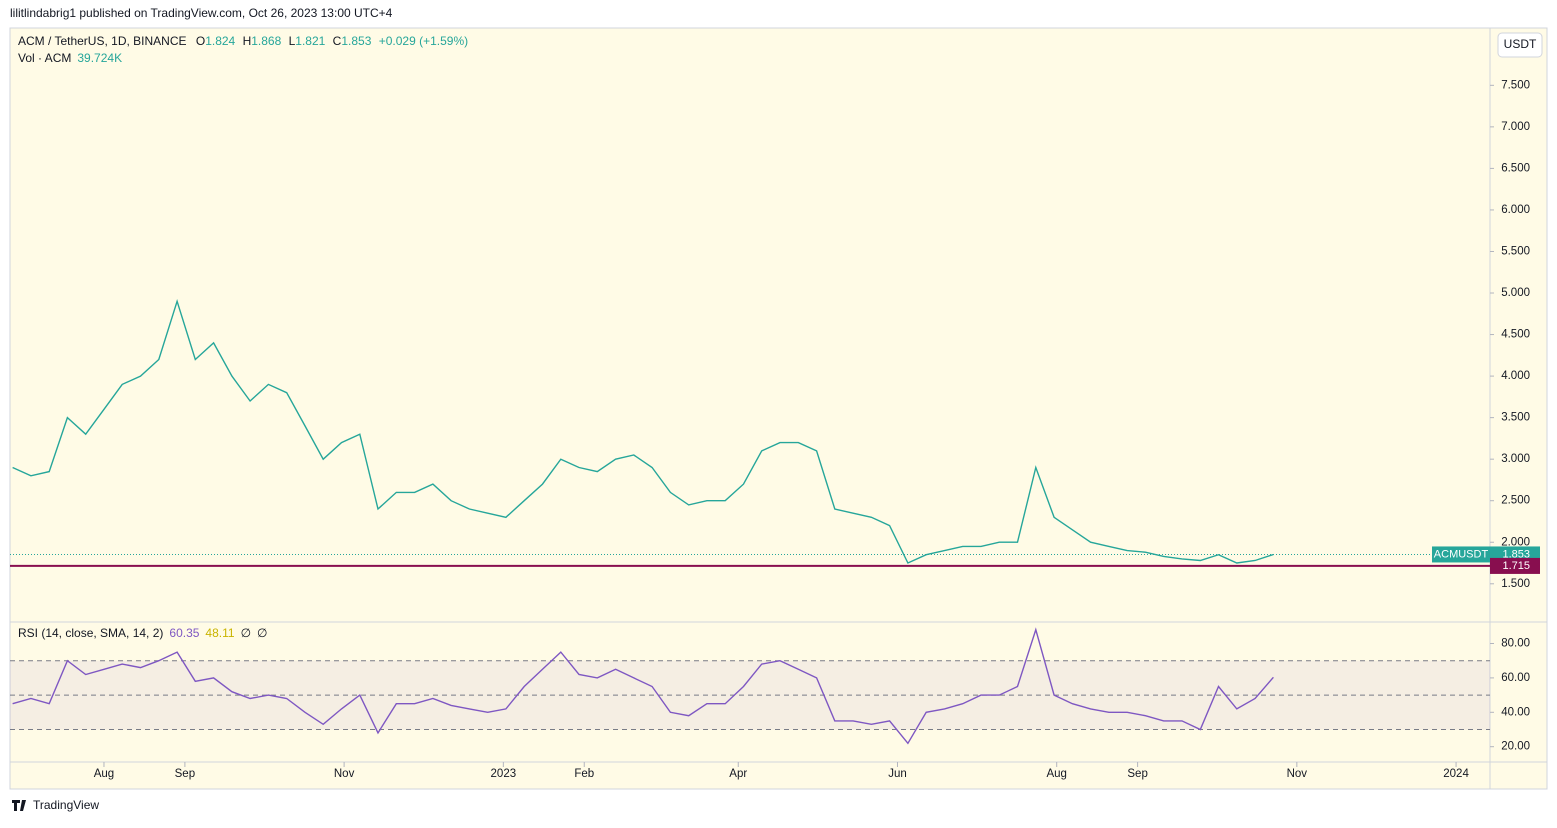 Image resolution: width=1557 pixels, height=828 pixels. What do you see at coordinates (1515, 376) in the screenshot?
I see `y-tick-label: 4.000` at bounding box center [1515, 376].